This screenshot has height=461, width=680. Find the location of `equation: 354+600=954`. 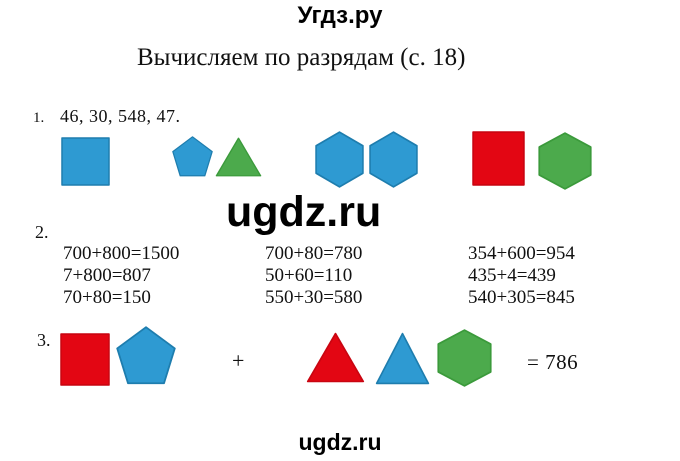

equation: 354+600=954 is located at coordinates (521, 253).